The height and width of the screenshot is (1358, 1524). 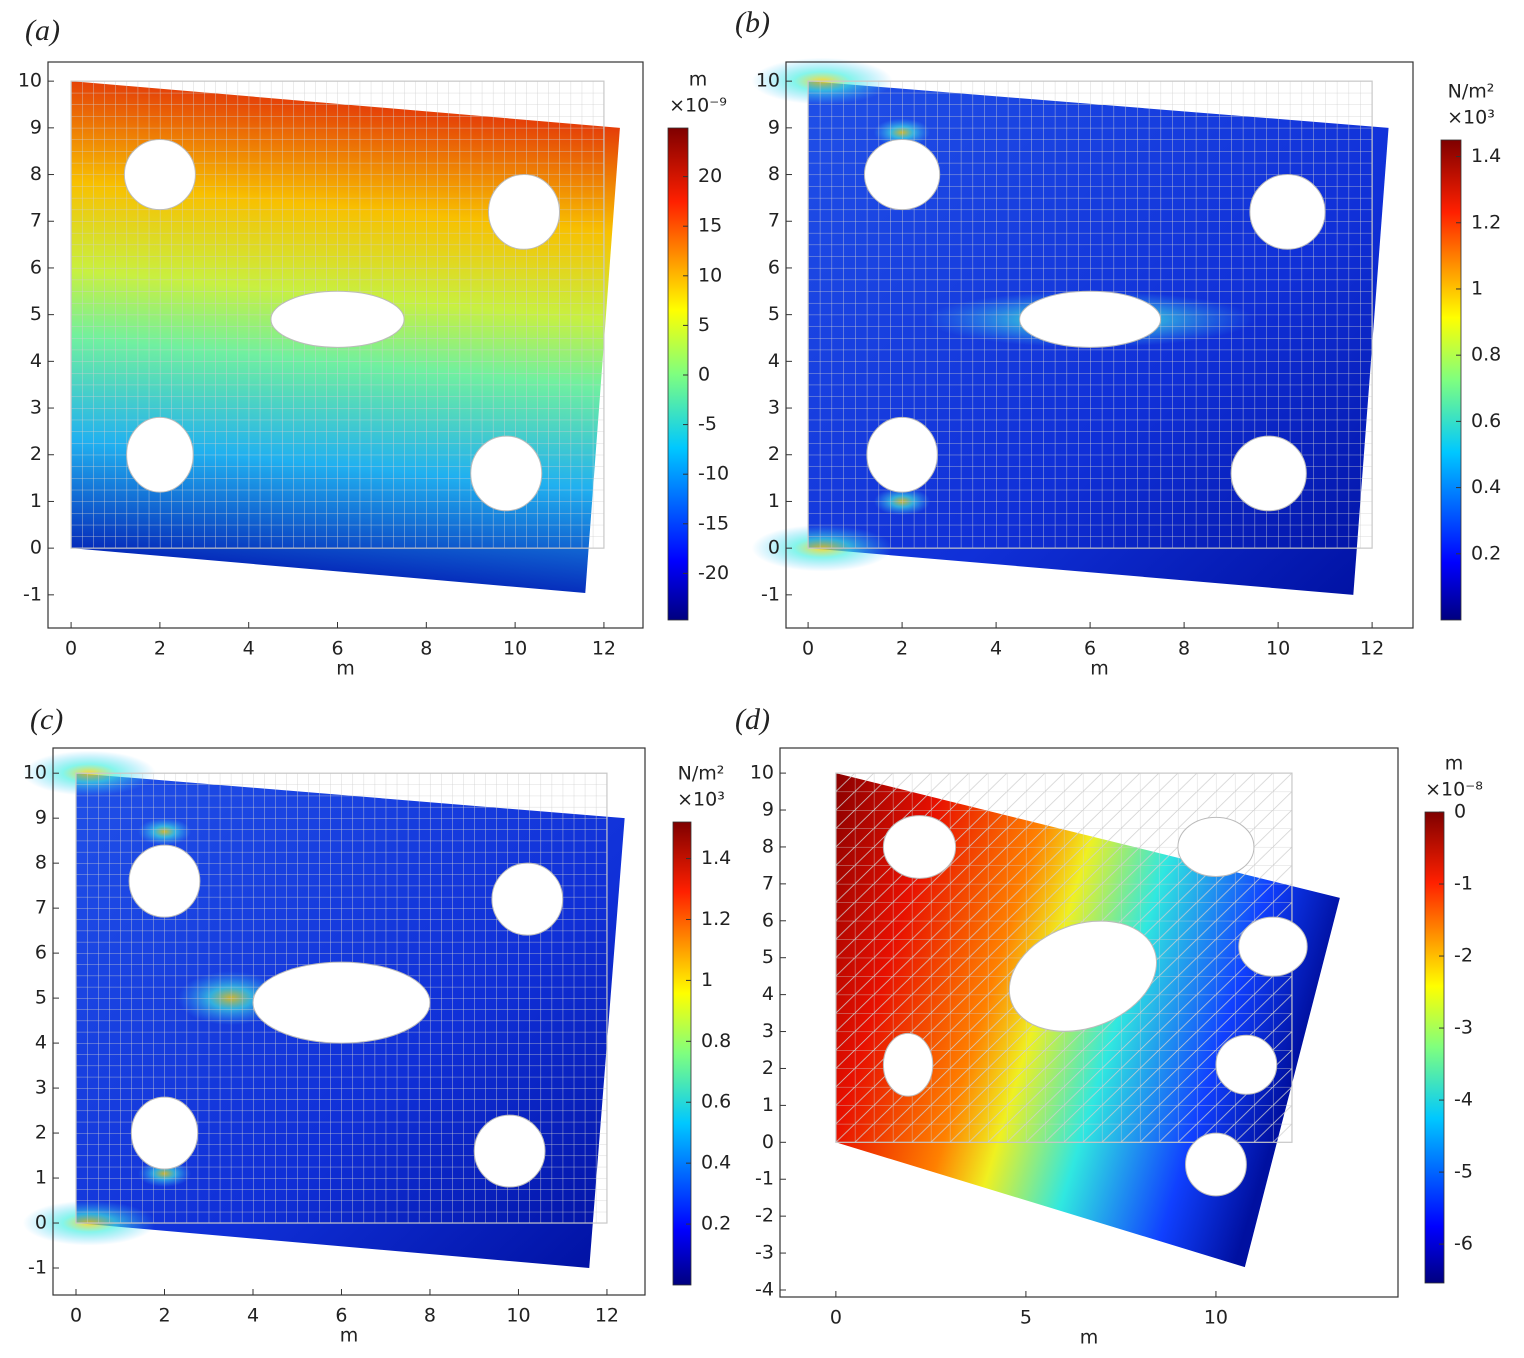 What do you see at coordinates (713, 474) in the screenshot?
I see `colorbar-tick-label: -10` at bounding box center [713, 474].